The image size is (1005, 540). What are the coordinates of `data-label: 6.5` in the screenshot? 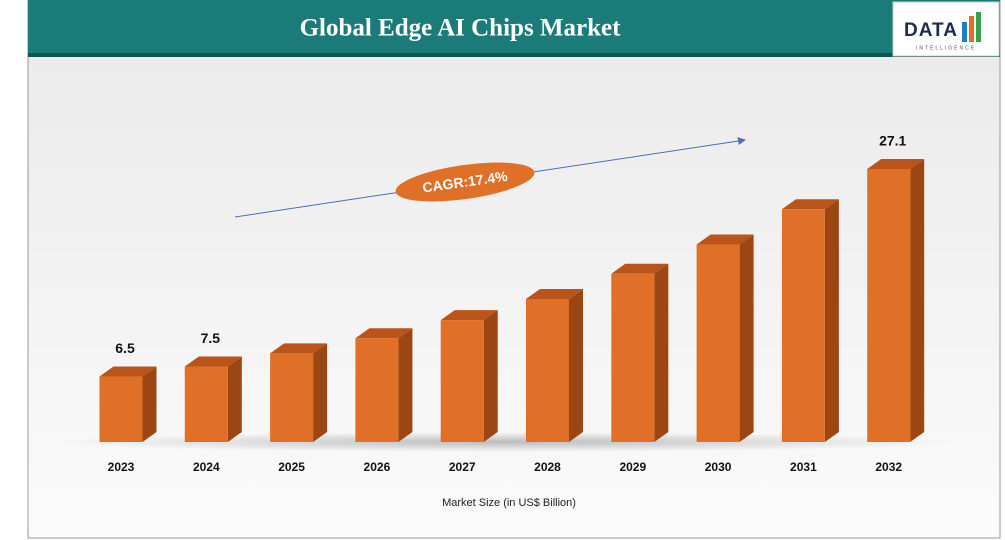 It's located at (125, 348).